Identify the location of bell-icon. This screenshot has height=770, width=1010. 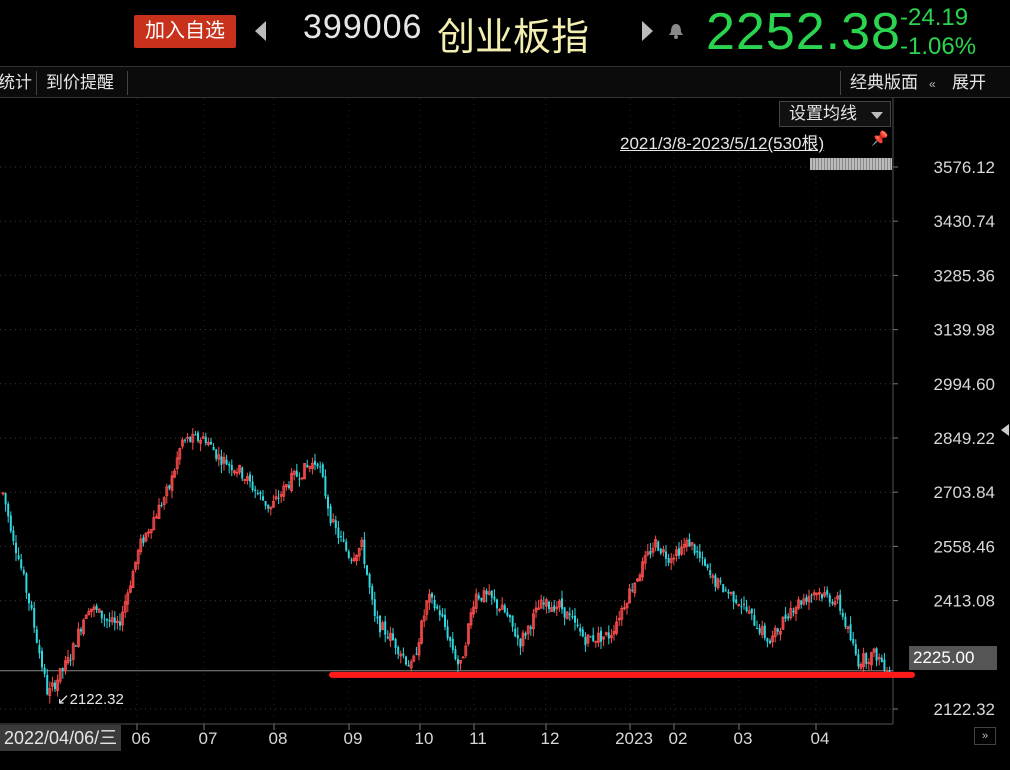
(676, 31).